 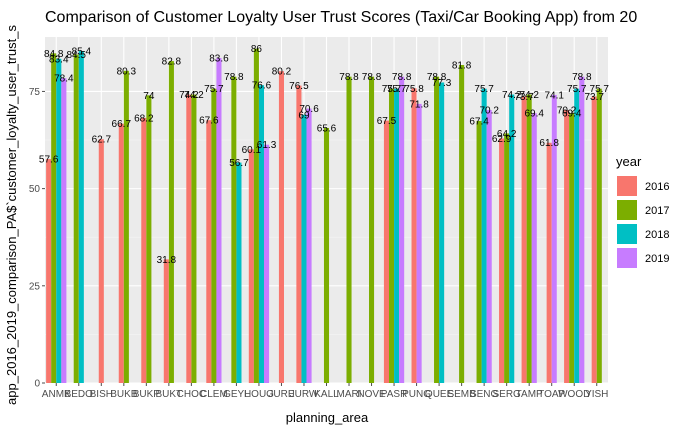 I want to click on y-tick-label: 75, so click(x=35, y=92).